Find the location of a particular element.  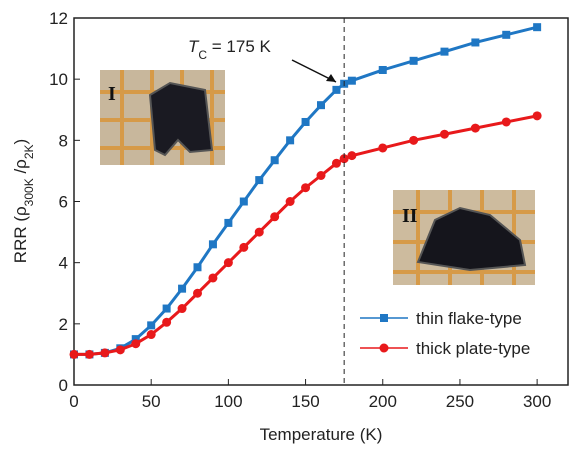

label-part: T is located at coordinates (194, 46).